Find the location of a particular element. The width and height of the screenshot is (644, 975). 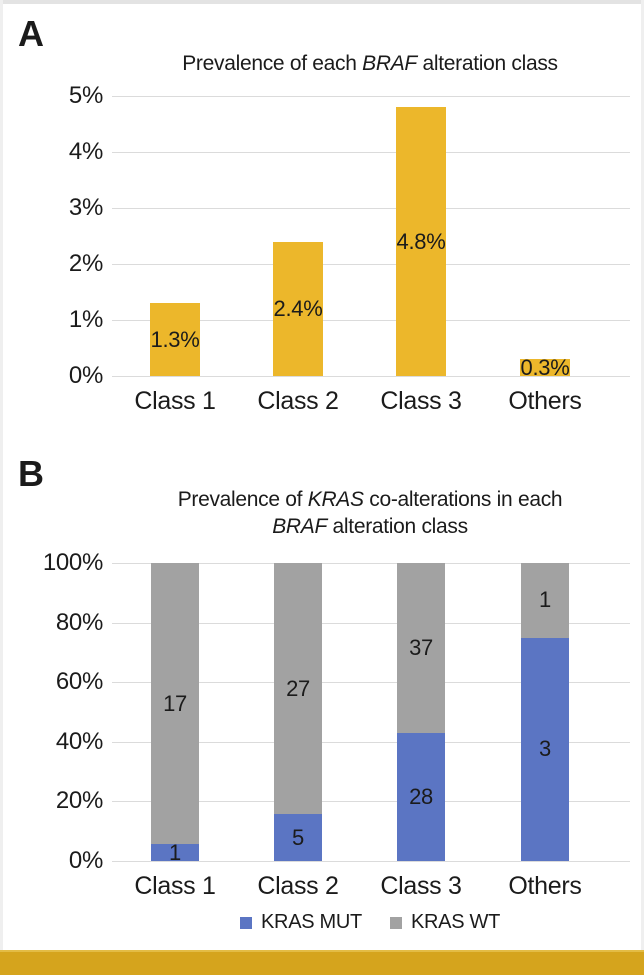

y-tick-label: 100% is located at coordinates (72, 562).